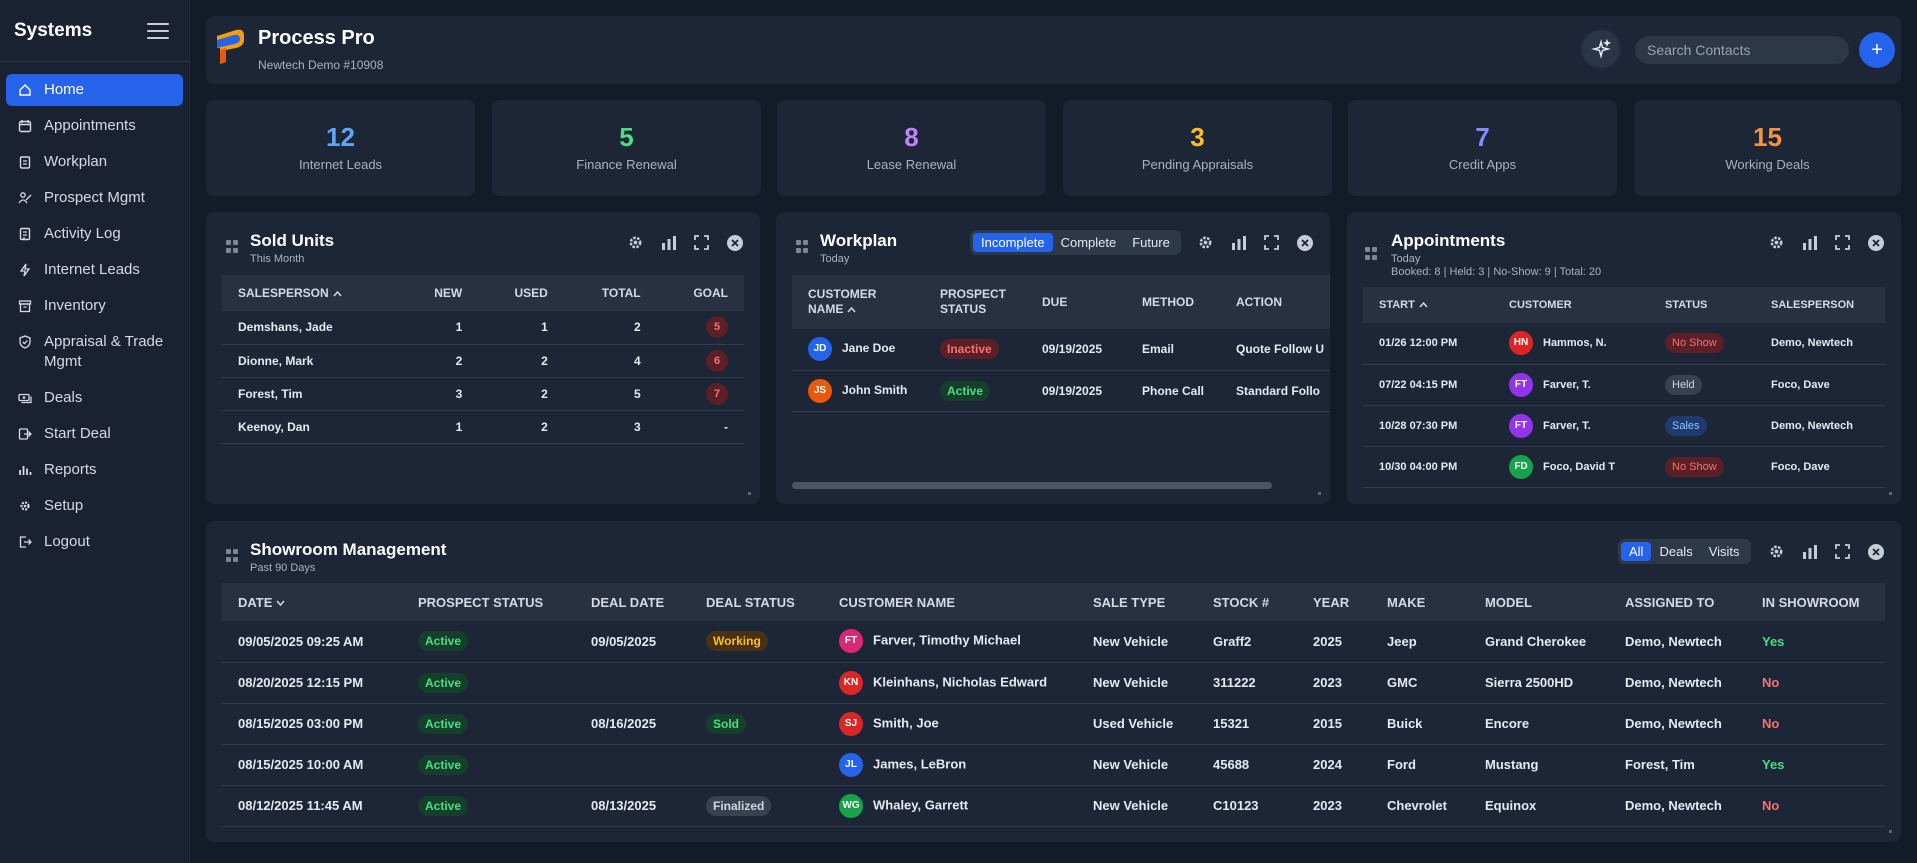  What do you see at coordinates (632, 602) in the screenshot?
I see `column-header: DEAL DATE` at bounding box center [632, 602].